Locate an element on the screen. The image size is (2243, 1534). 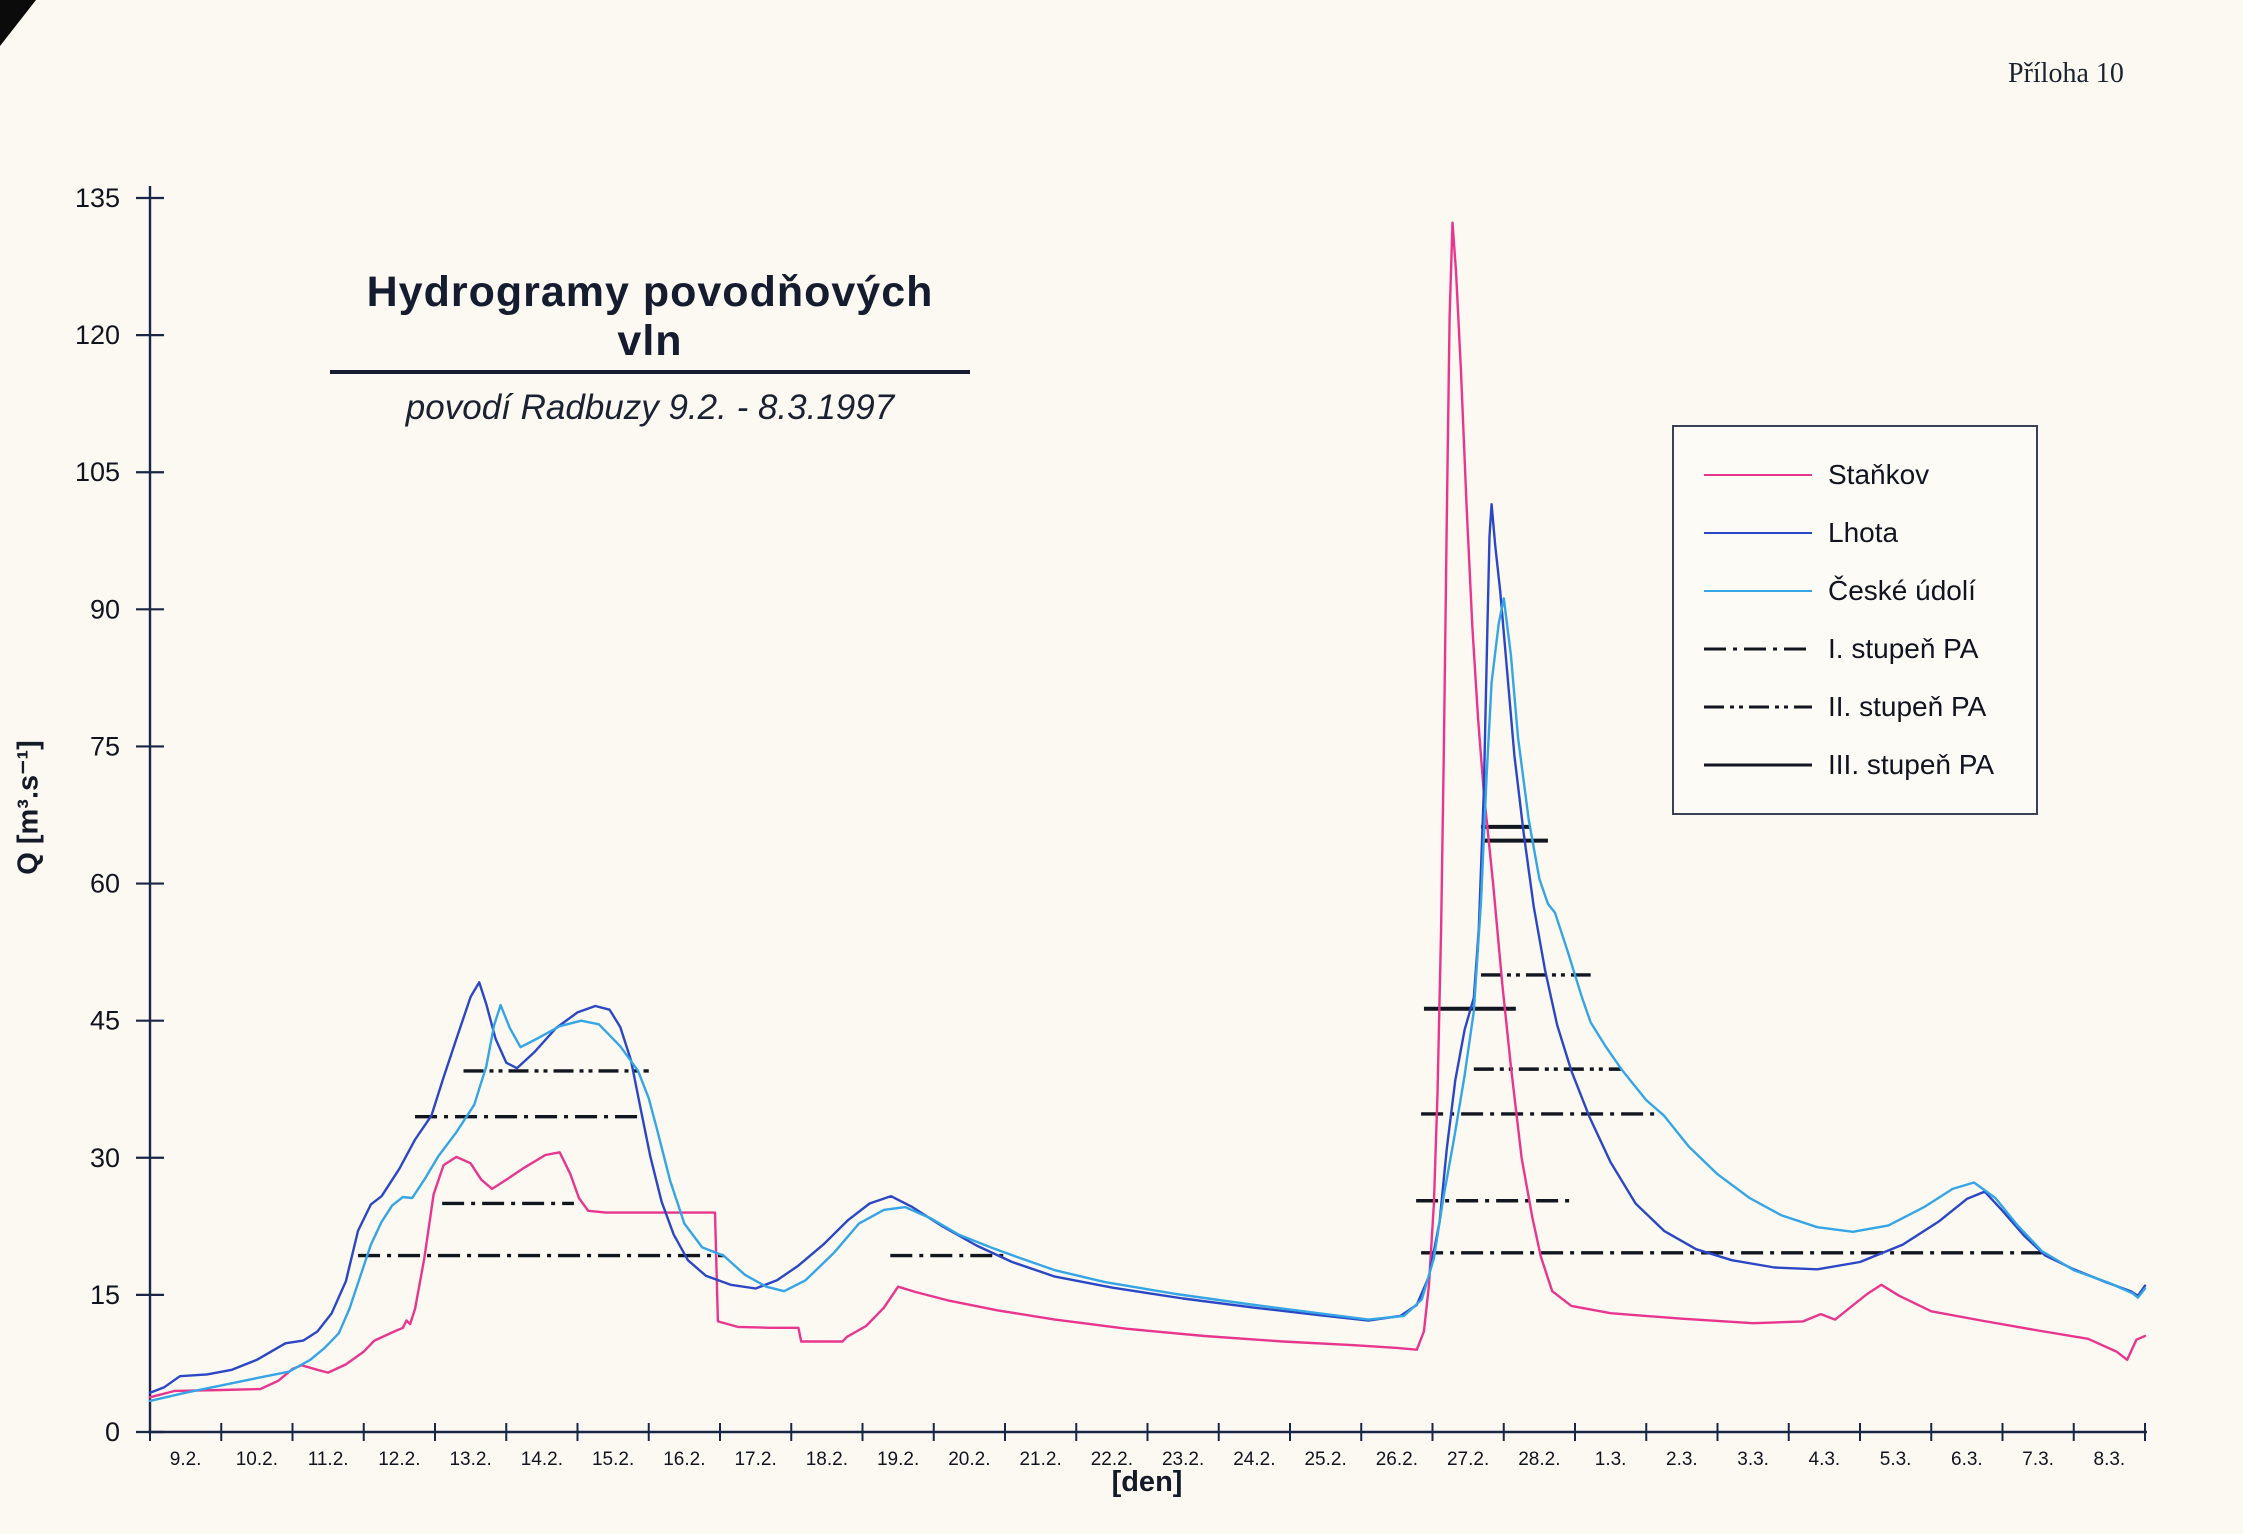
x-tick-label: 4.3. is located at coordinates (1825, 1459).